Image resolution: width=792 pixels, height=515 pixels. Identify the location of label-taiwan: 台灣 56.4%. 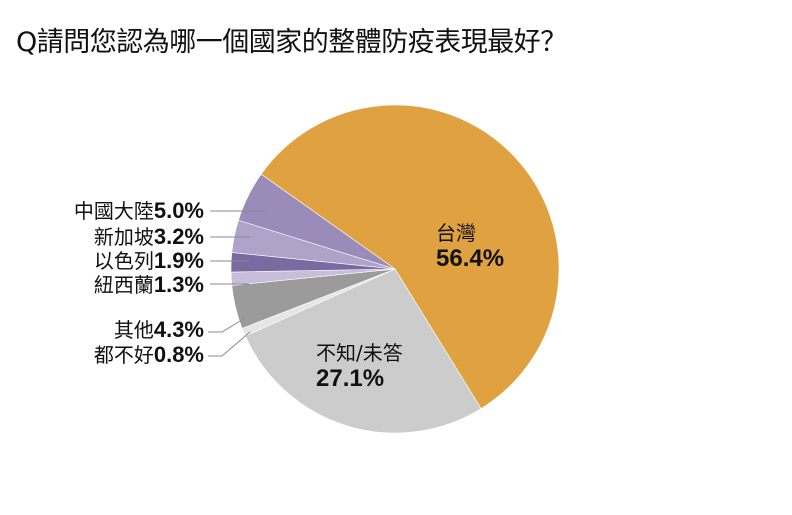
(470, 246).